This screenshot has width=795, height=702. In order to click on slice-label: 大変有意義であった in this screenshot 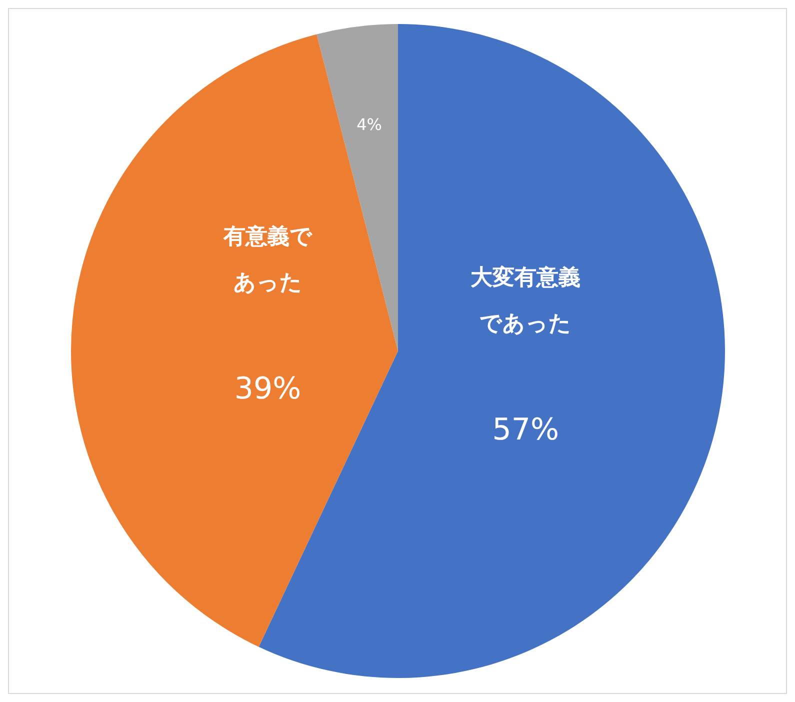, I will do `click(525, 300)`.